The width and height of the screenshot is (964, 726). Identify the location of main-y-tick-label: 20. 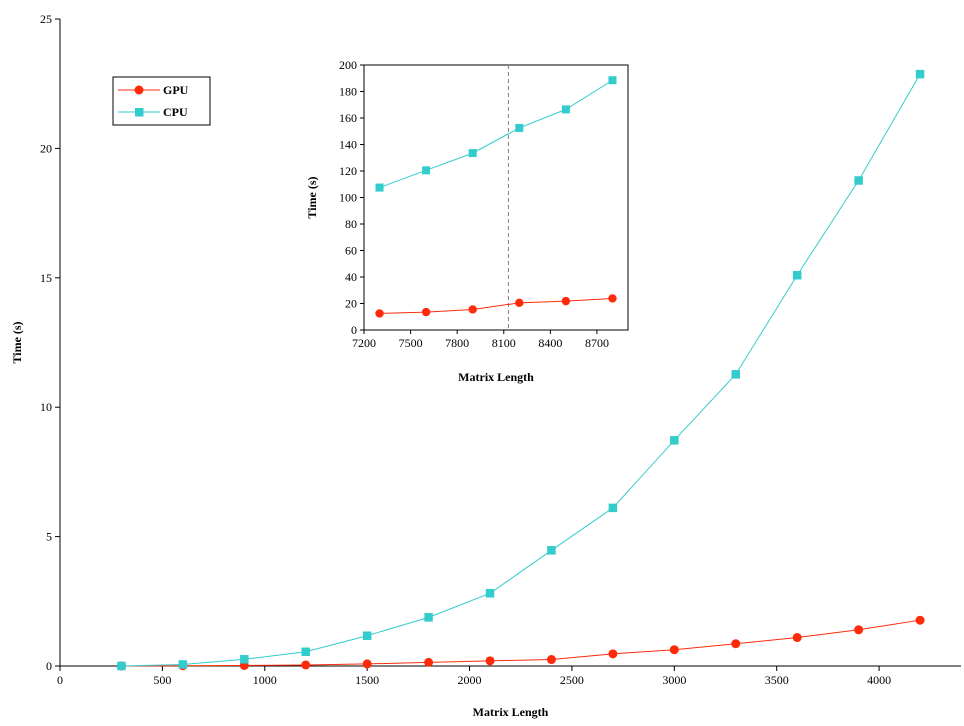
(46, 148).